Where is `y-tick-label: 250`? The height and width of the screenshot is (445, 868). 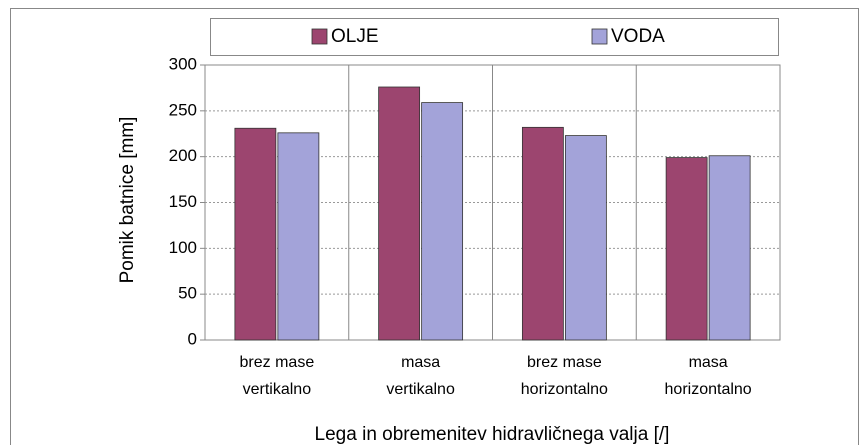 y-tick-label: 250 is located at coordinates (183, 109).